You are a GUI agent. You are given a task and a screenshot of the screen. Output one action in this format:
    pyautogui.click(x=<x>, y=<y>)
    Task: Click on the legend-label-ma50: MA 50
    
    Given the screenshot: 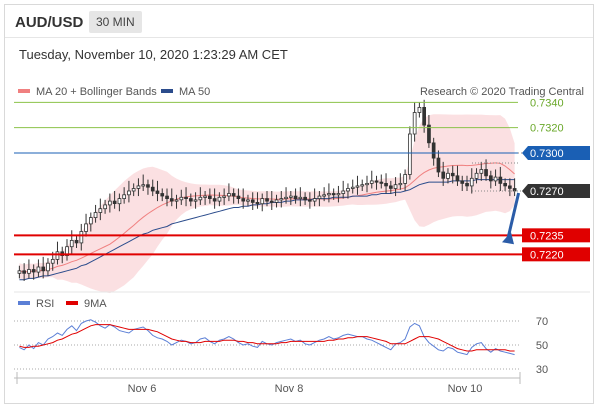 What is the action you would take?
    pyautogui.click(x=194, y=92)
    